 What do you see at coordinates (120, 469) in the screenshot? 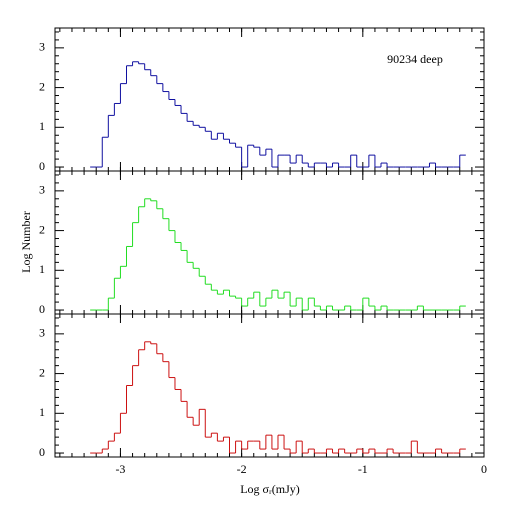
I see `x-tick-label: -3` at bounding box center [120, 469].